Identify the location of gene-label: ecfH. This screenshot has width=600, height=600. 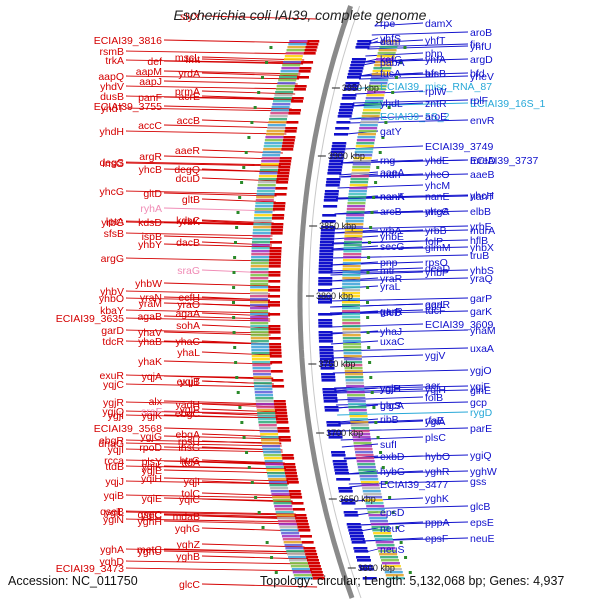
(189, 298).